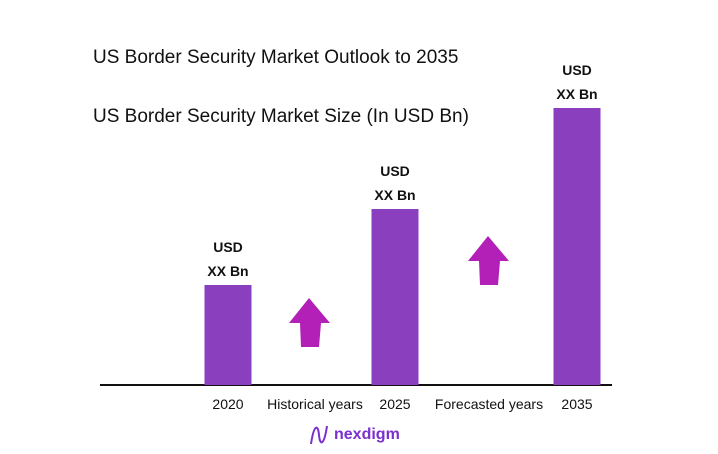 The image size is (718, 454). Describe the element at coordinates (367, 434) in the screenshot. I see `brand-name: nexdigm` at that location.